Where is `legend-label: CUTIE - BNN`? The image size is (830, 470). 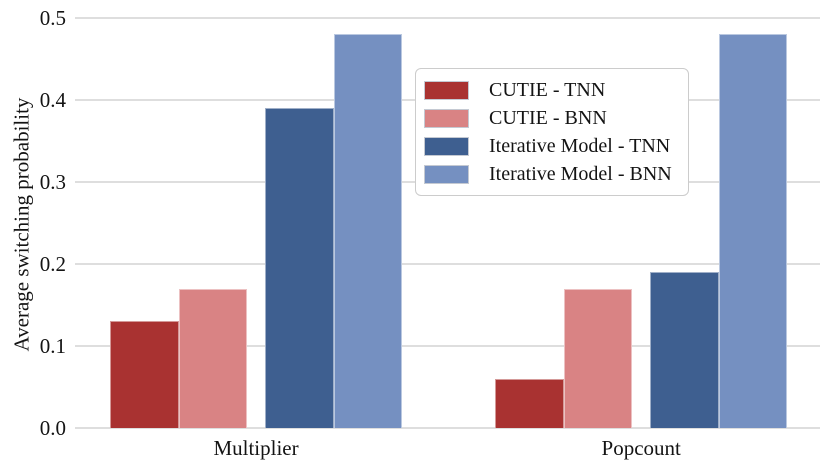
legend-label: CUTIE - BNN is located at coordinates (548, 117).